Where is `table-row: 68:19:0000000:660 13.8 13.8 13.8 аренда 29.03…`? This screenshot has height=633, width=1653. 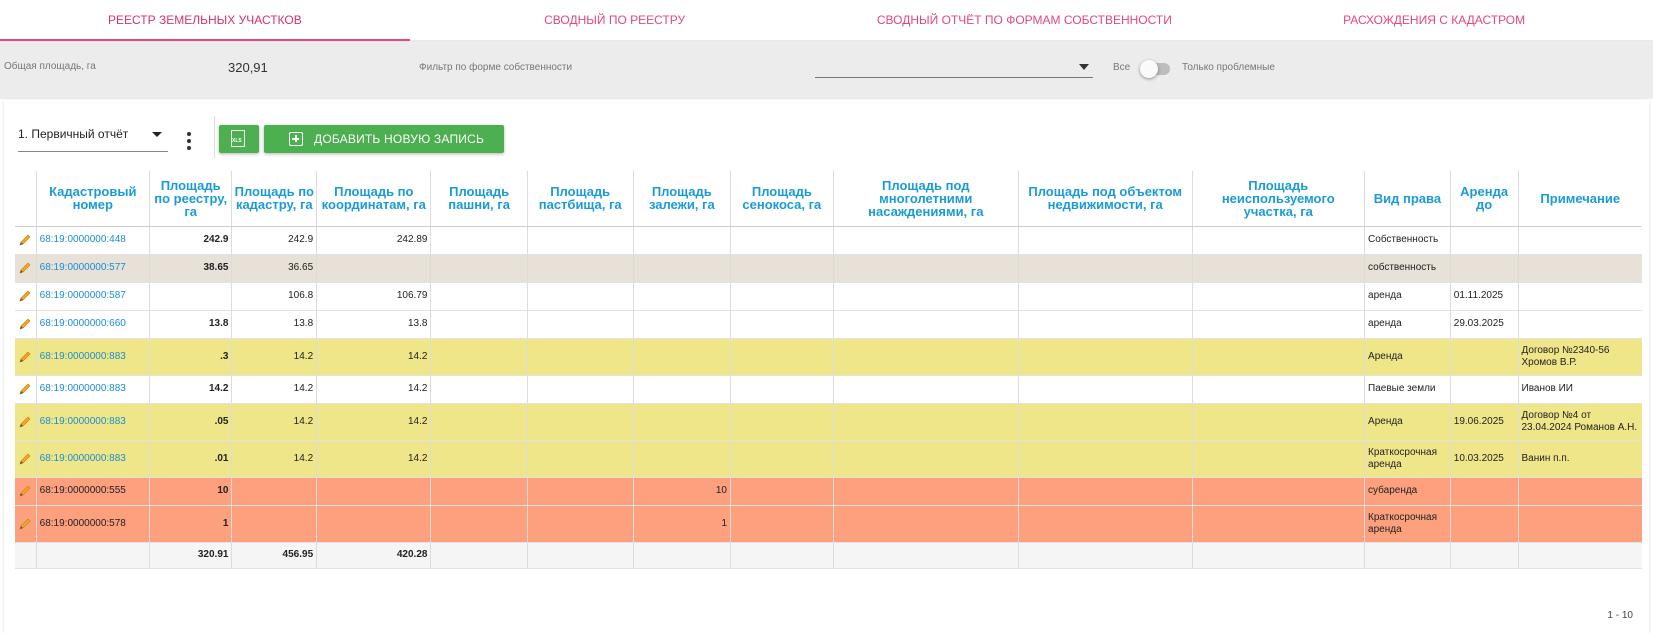
table-row: 68:19:0000000:660 13.8 13.8 13.8 аренда 29.03… is located at coordinates (828, 324).